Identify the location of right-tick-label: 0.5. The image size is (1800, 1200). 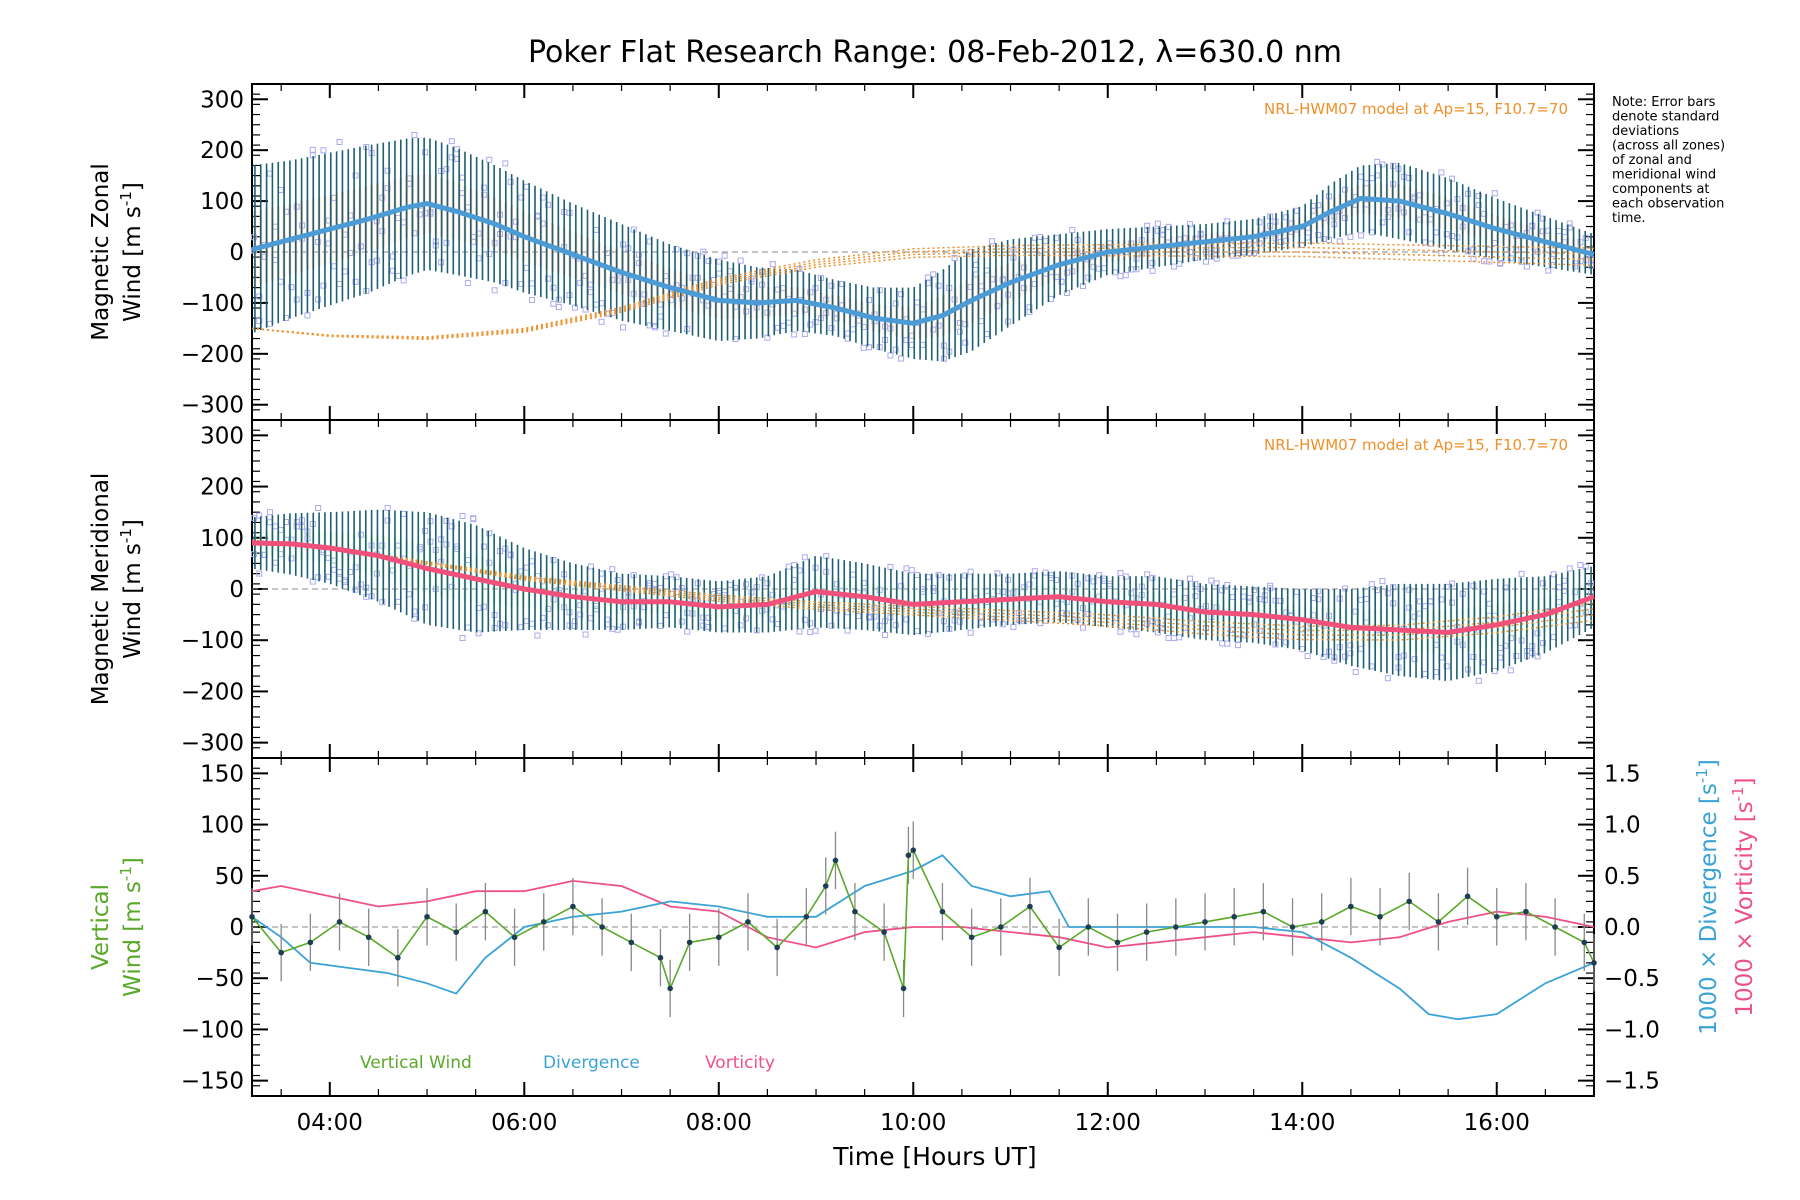
(1622, 877).